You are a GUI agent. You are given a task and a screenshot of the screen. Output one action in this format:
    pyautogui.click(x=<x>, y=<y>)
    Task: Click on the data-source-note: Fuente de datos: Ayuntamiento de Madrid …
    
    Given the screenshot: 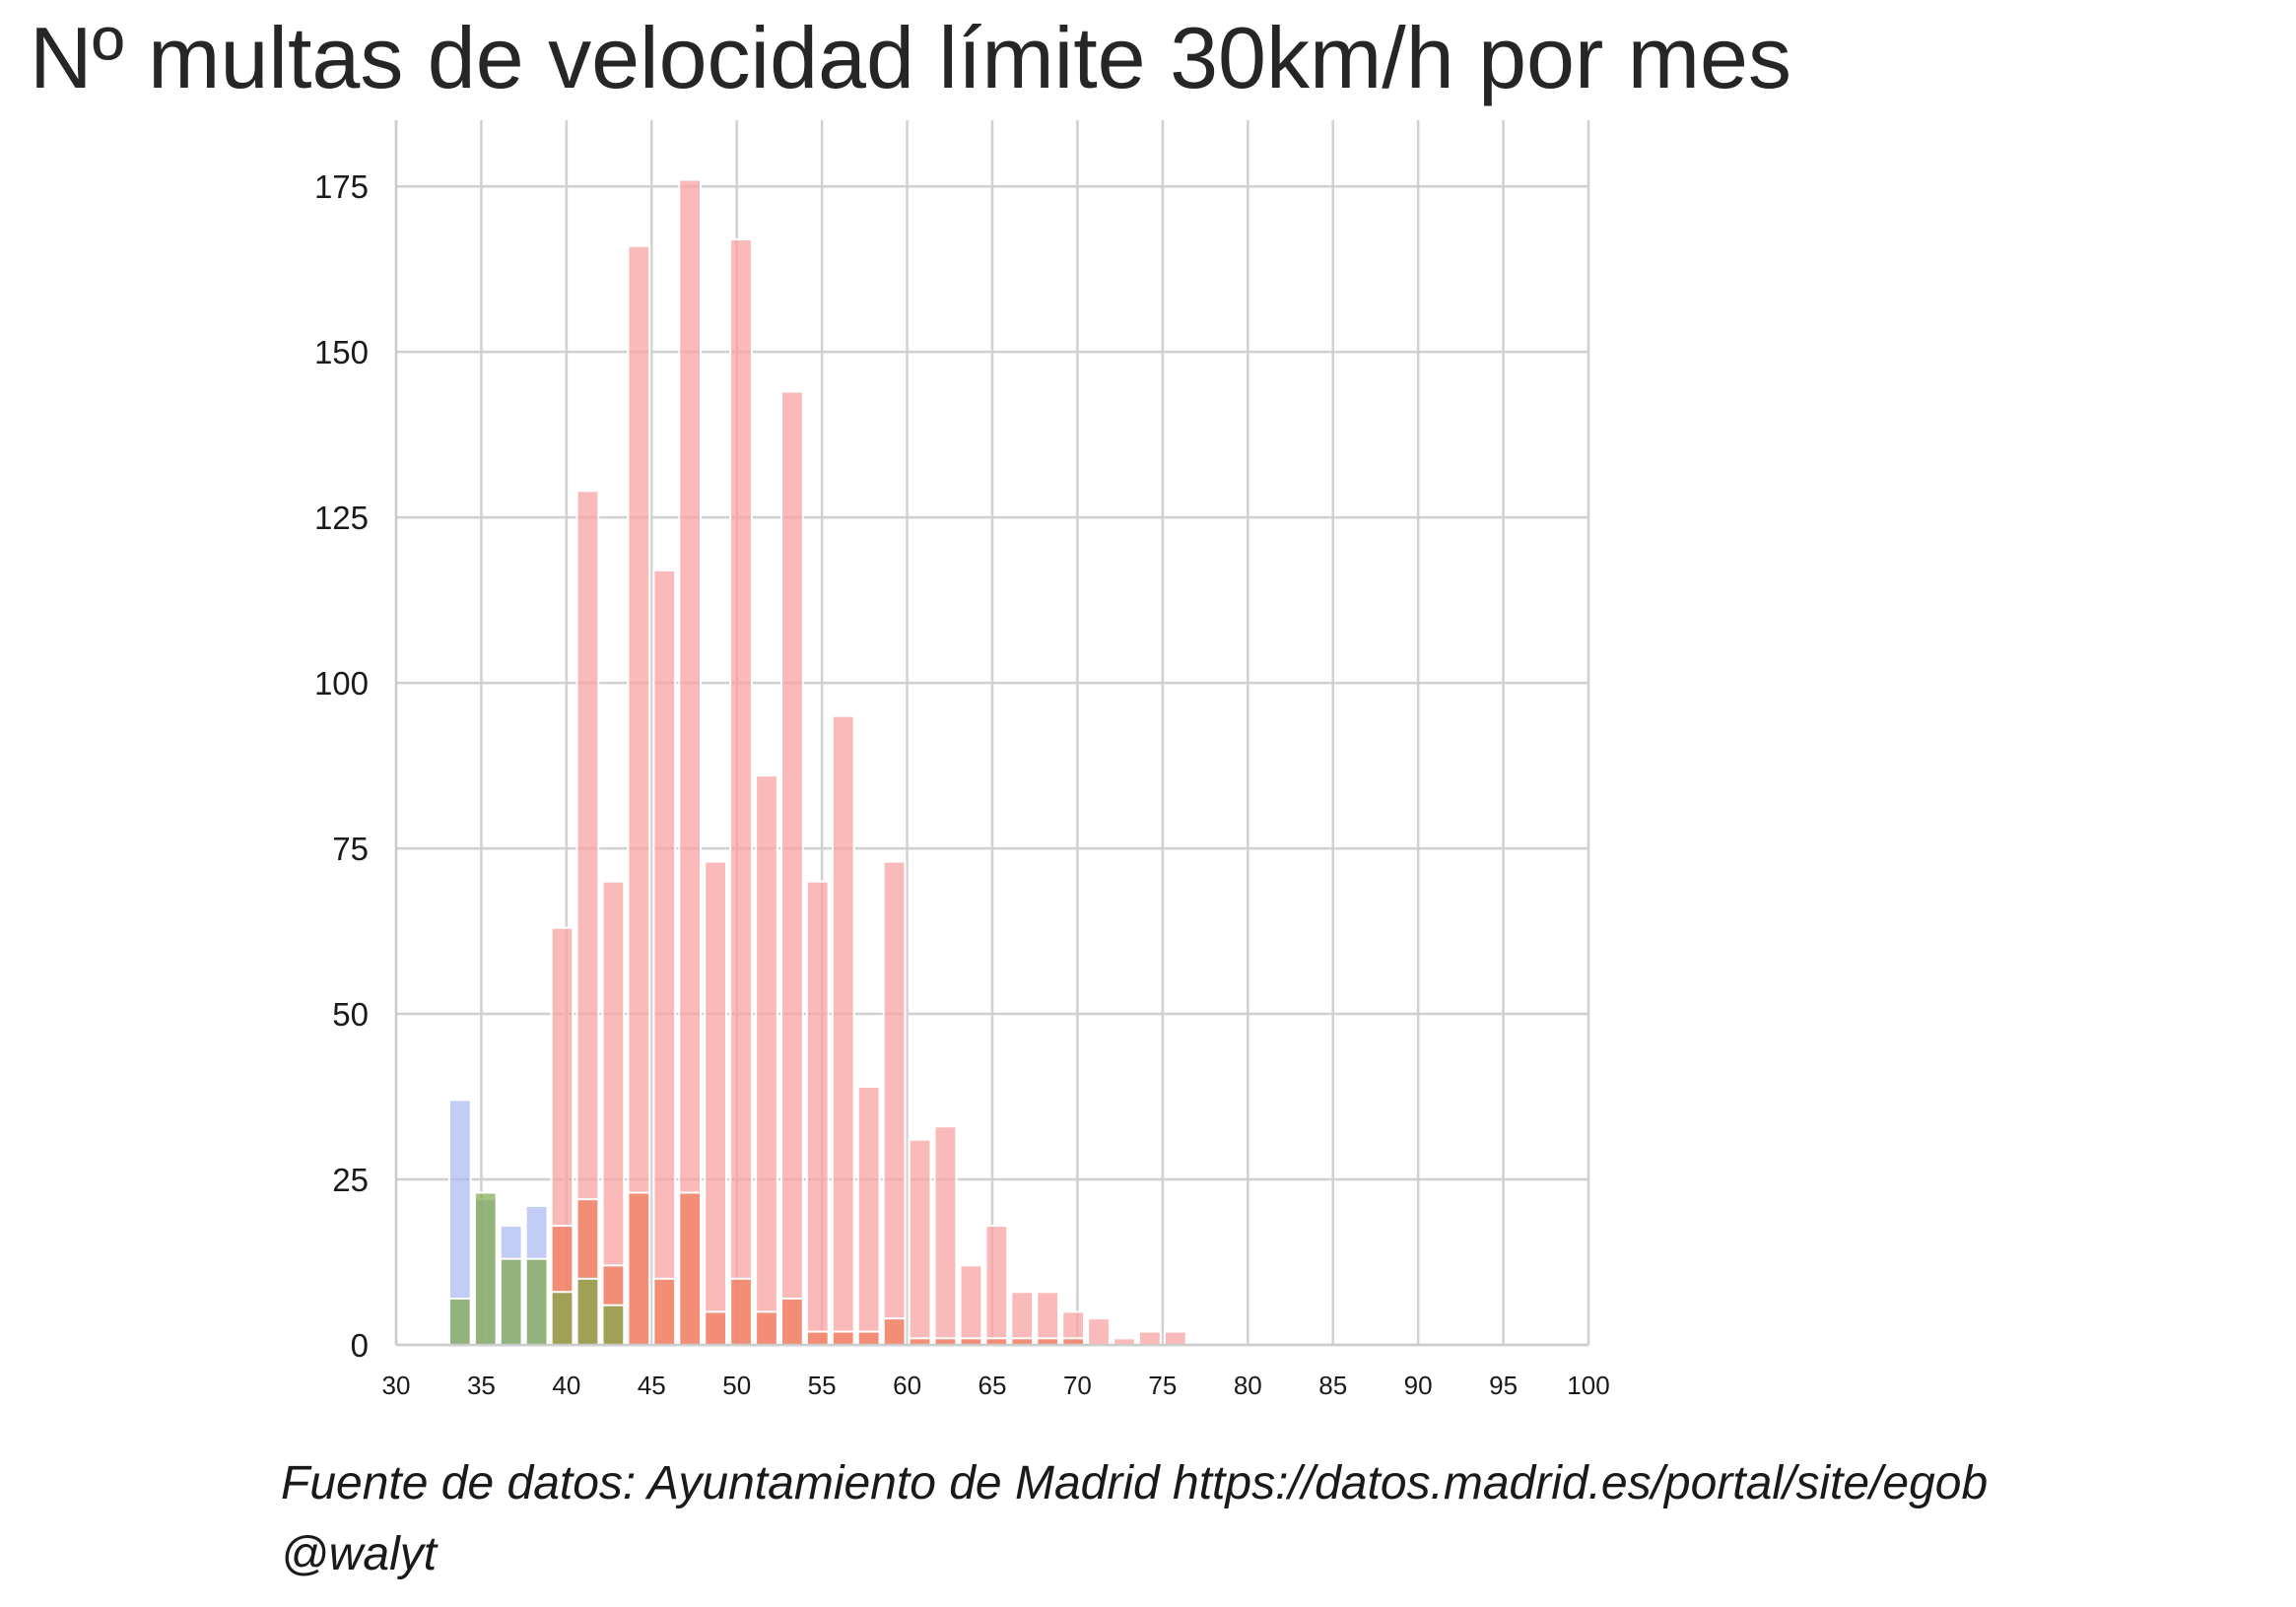 What is the action you would take?
    pyautogui.click(x=1135, y=1483)
    